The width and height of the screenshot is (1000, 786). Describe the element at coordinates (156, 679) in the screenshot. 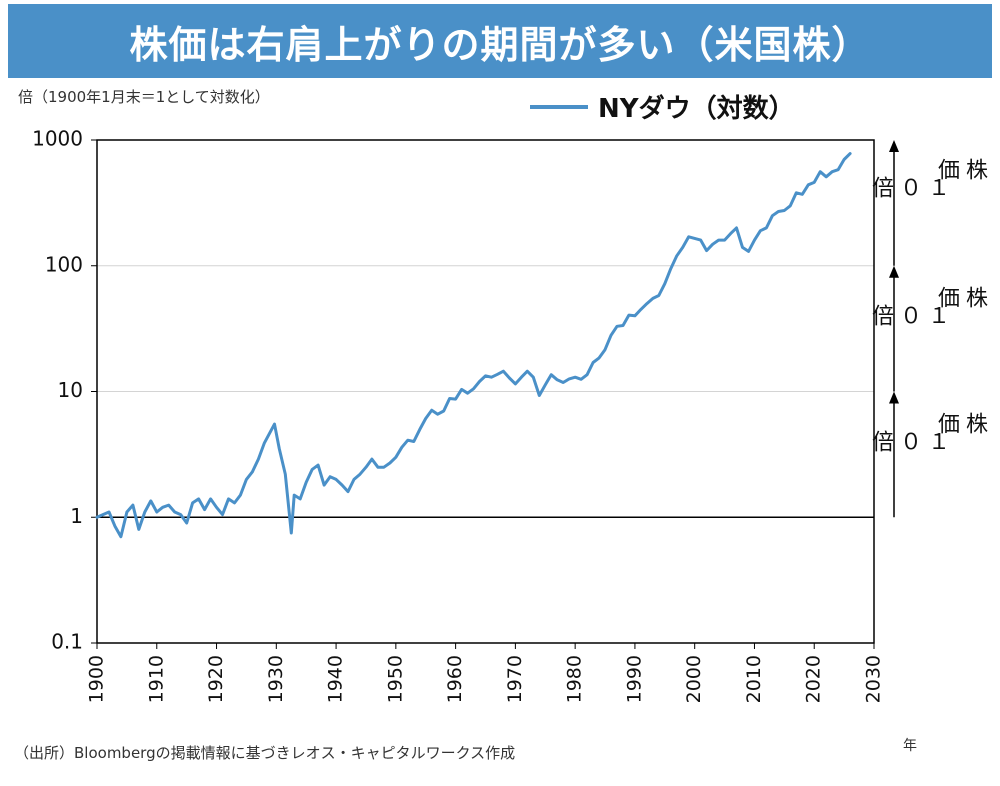

I see `x-tick-label-1910: 1910` at that location.